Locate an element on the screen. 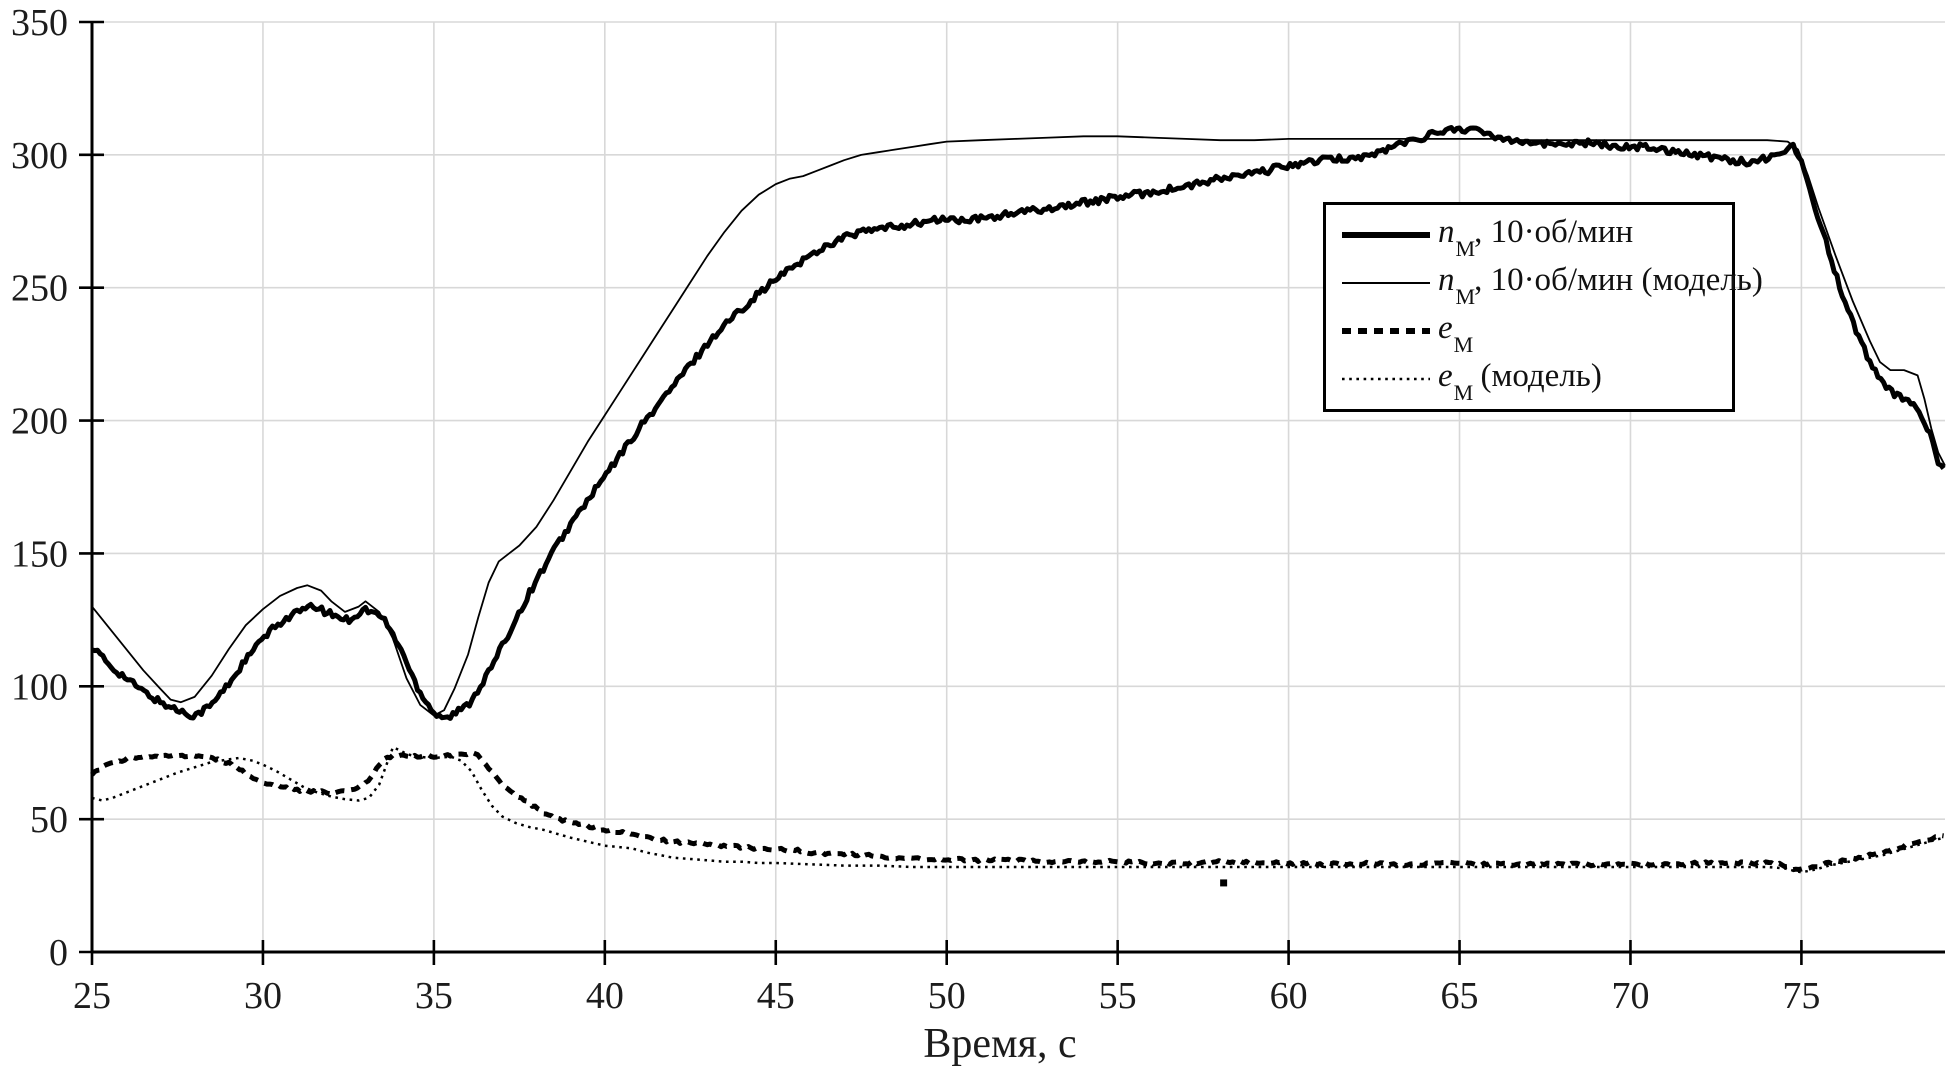  x-tick-label: 65 is located at coordinates (1460, 996).